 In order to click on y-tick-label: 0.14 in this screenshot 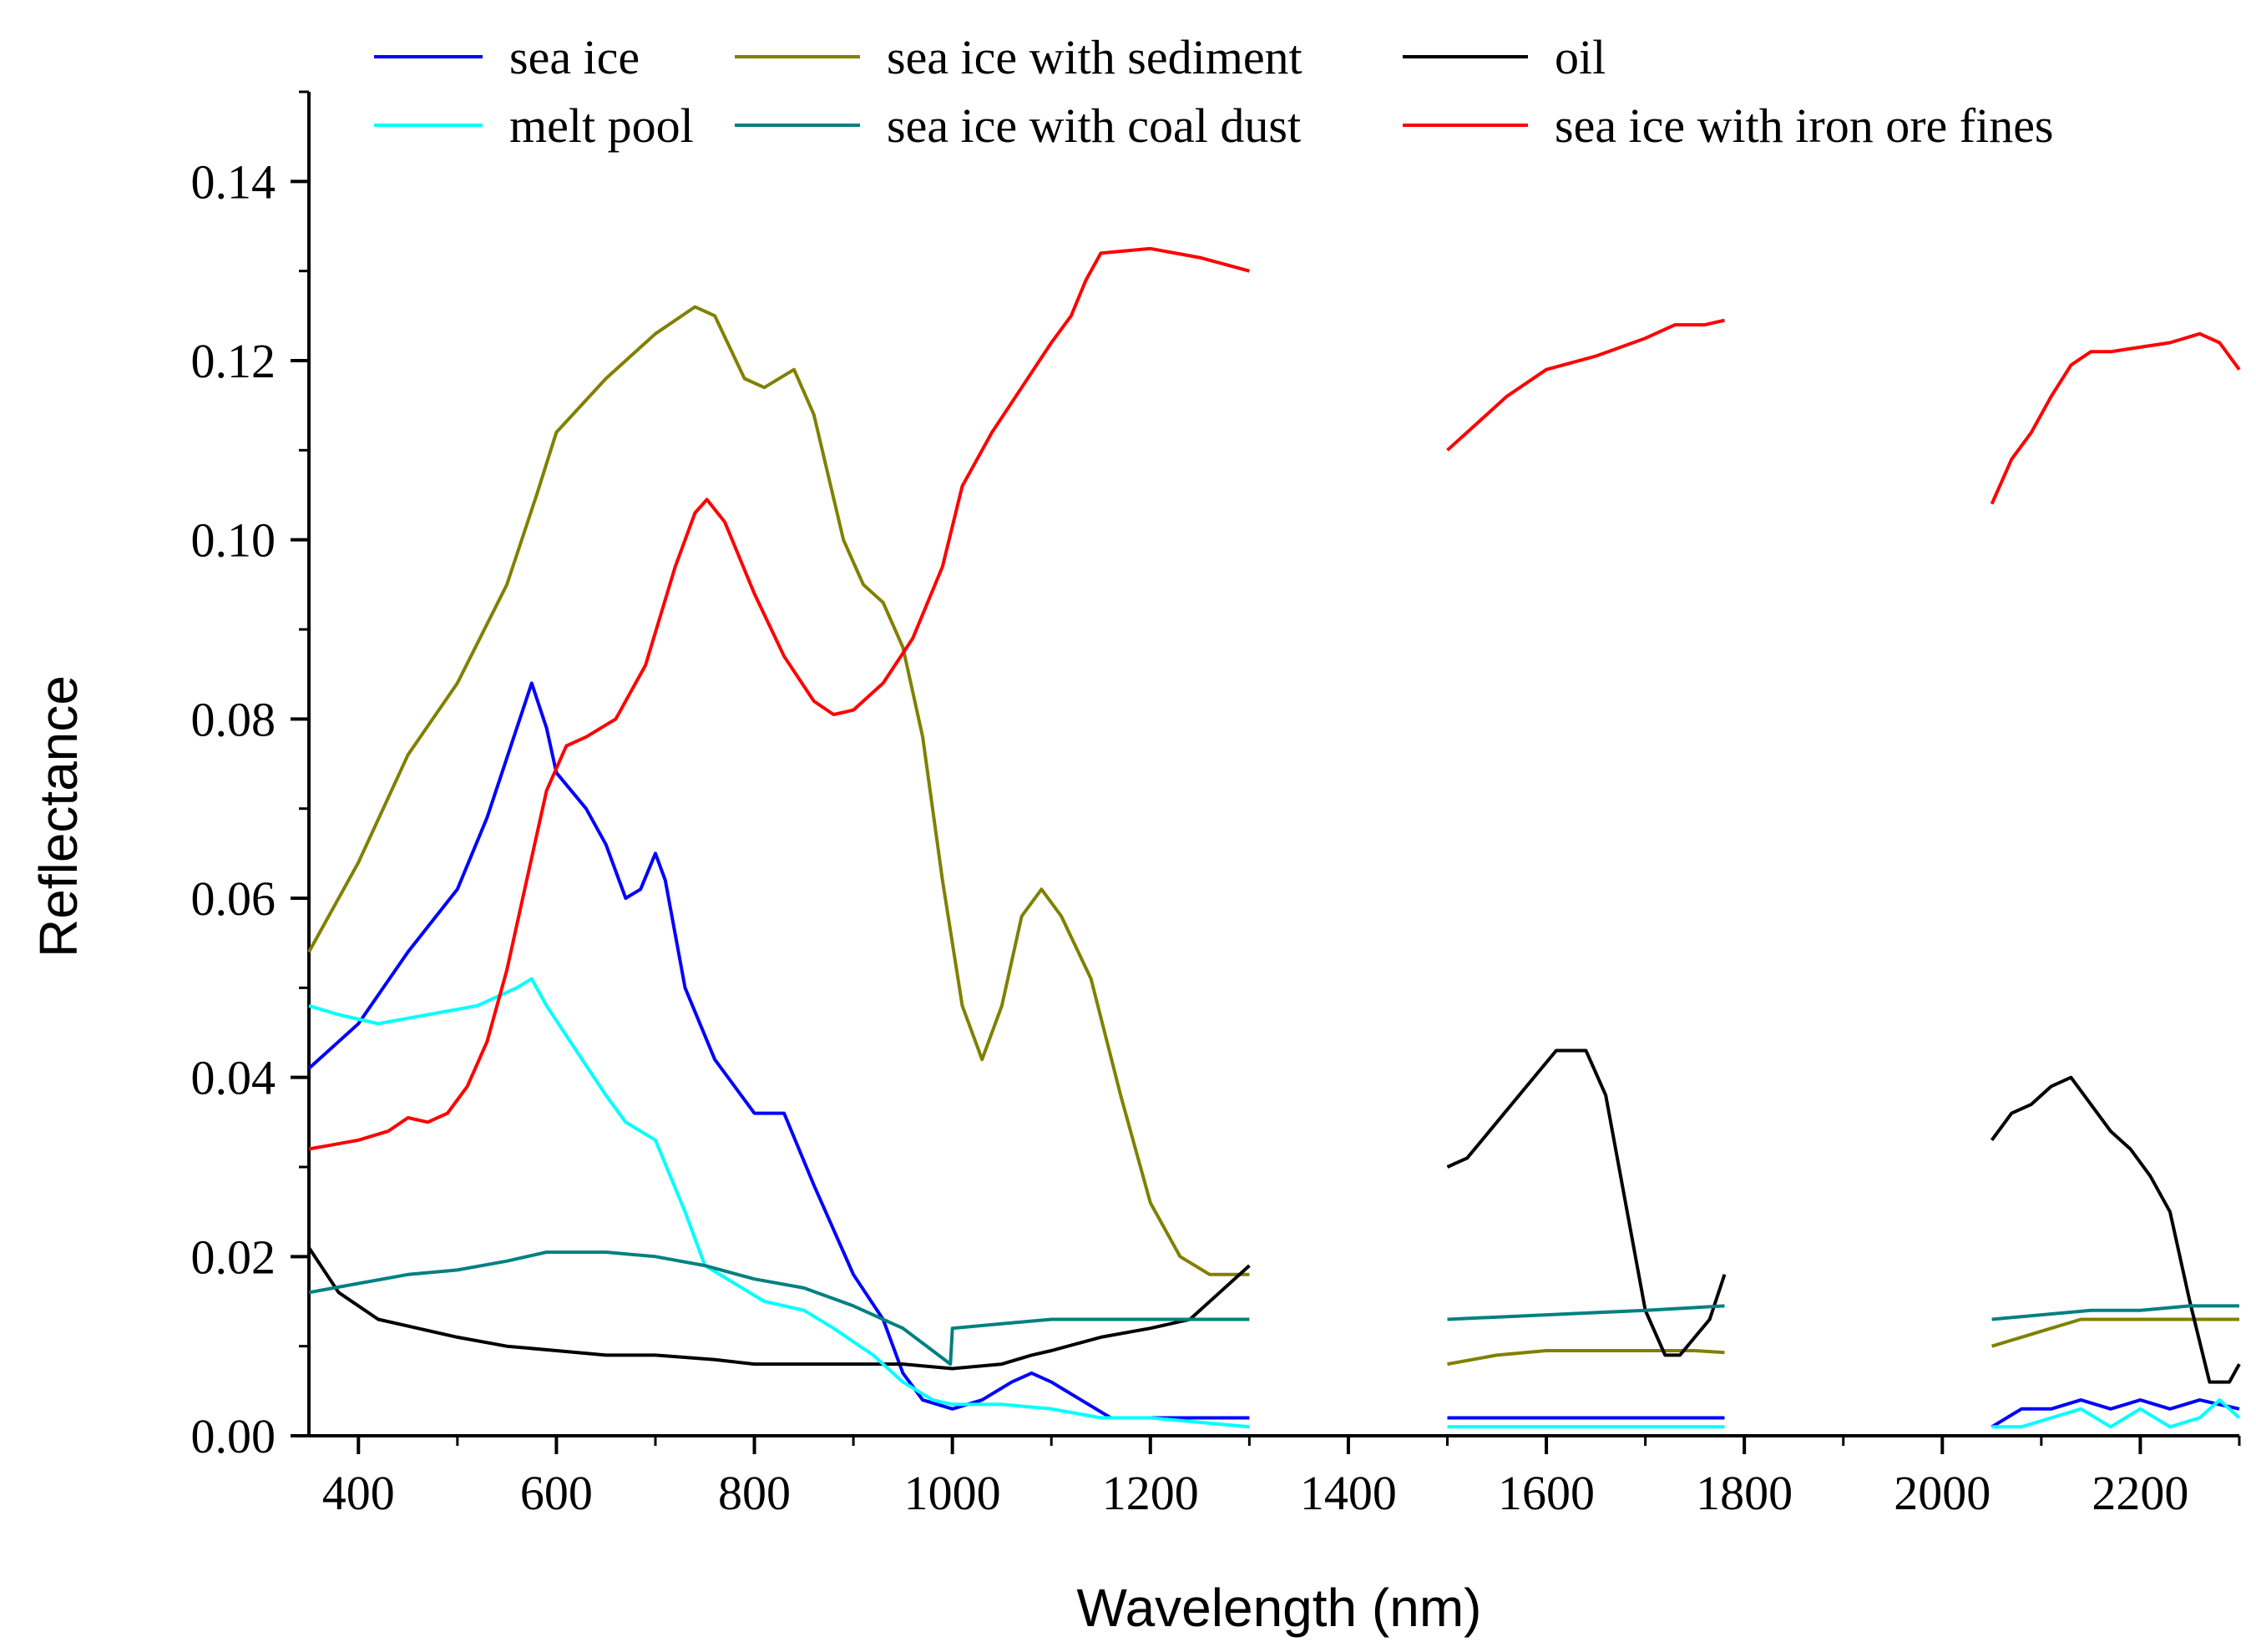, I will do `click(234, 181)`.